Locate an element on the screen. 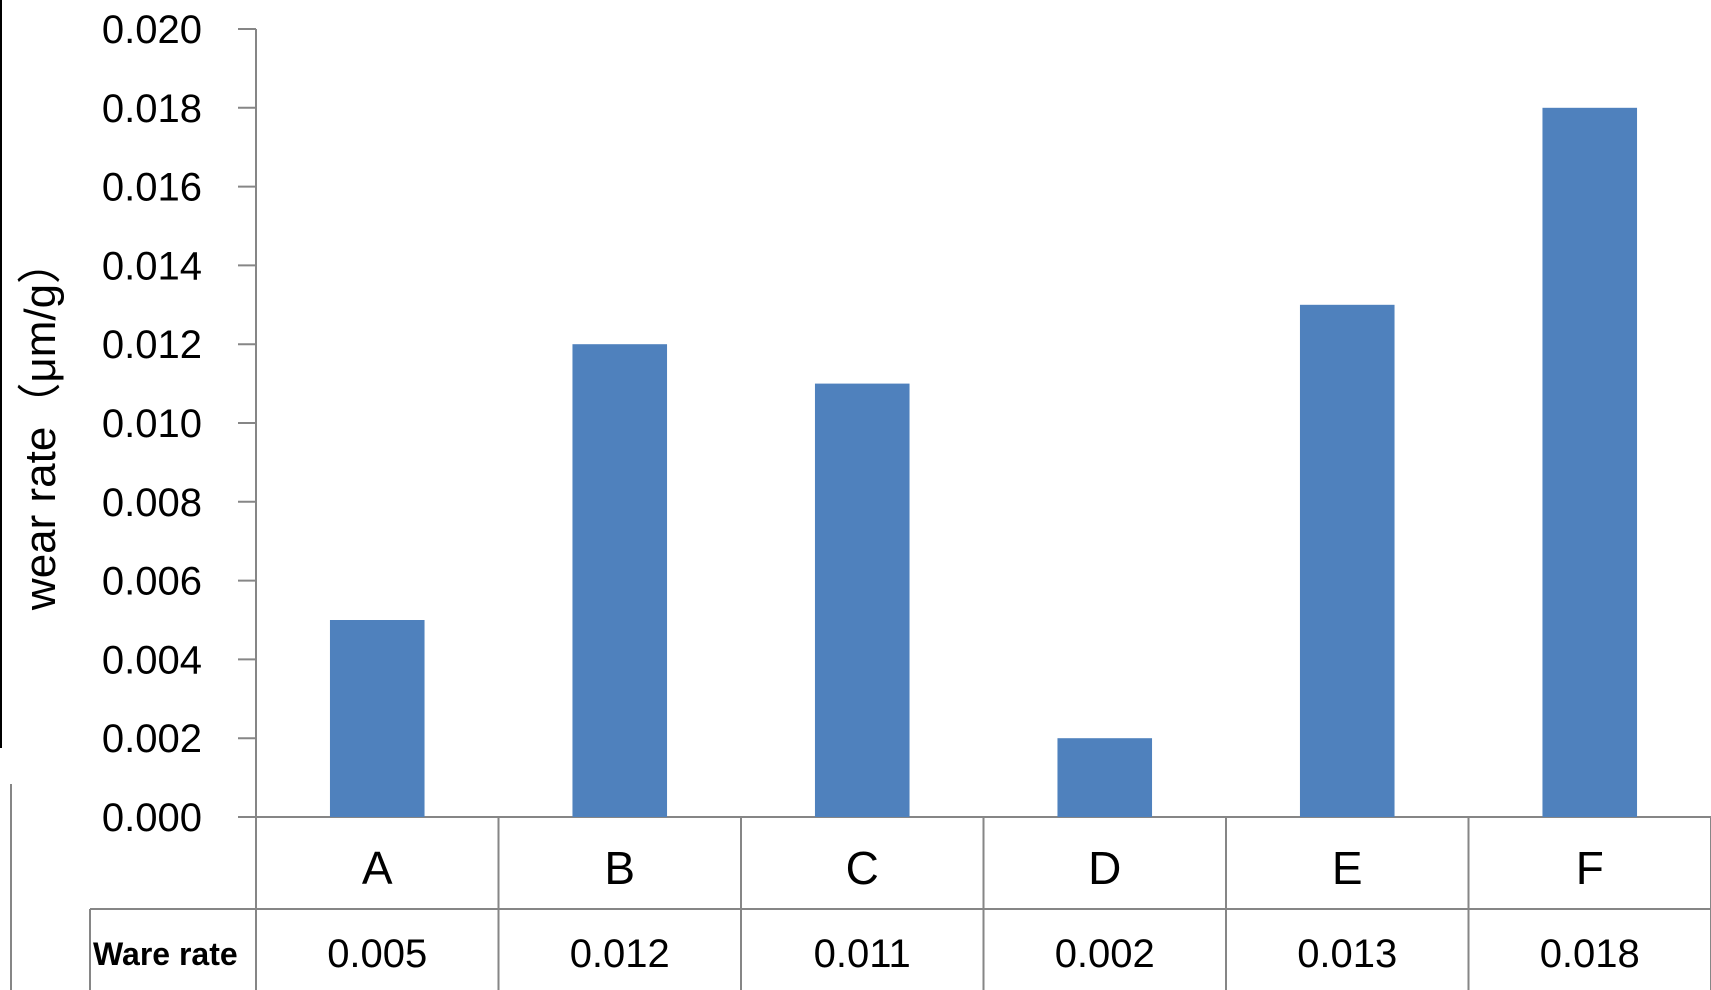 Image resolution: width=1711 pixels, height=990 pixels. y-tick-label: 0.008 is located at coordinates (152, 503).